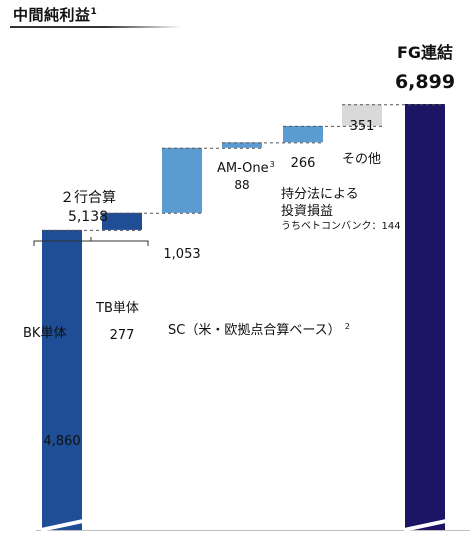 Image resolution: width=474 pixels, height=551 pixels. Describe the element at coordinates (272, 164) in the screenshot. I see `footnote-marker: 3` at that location.